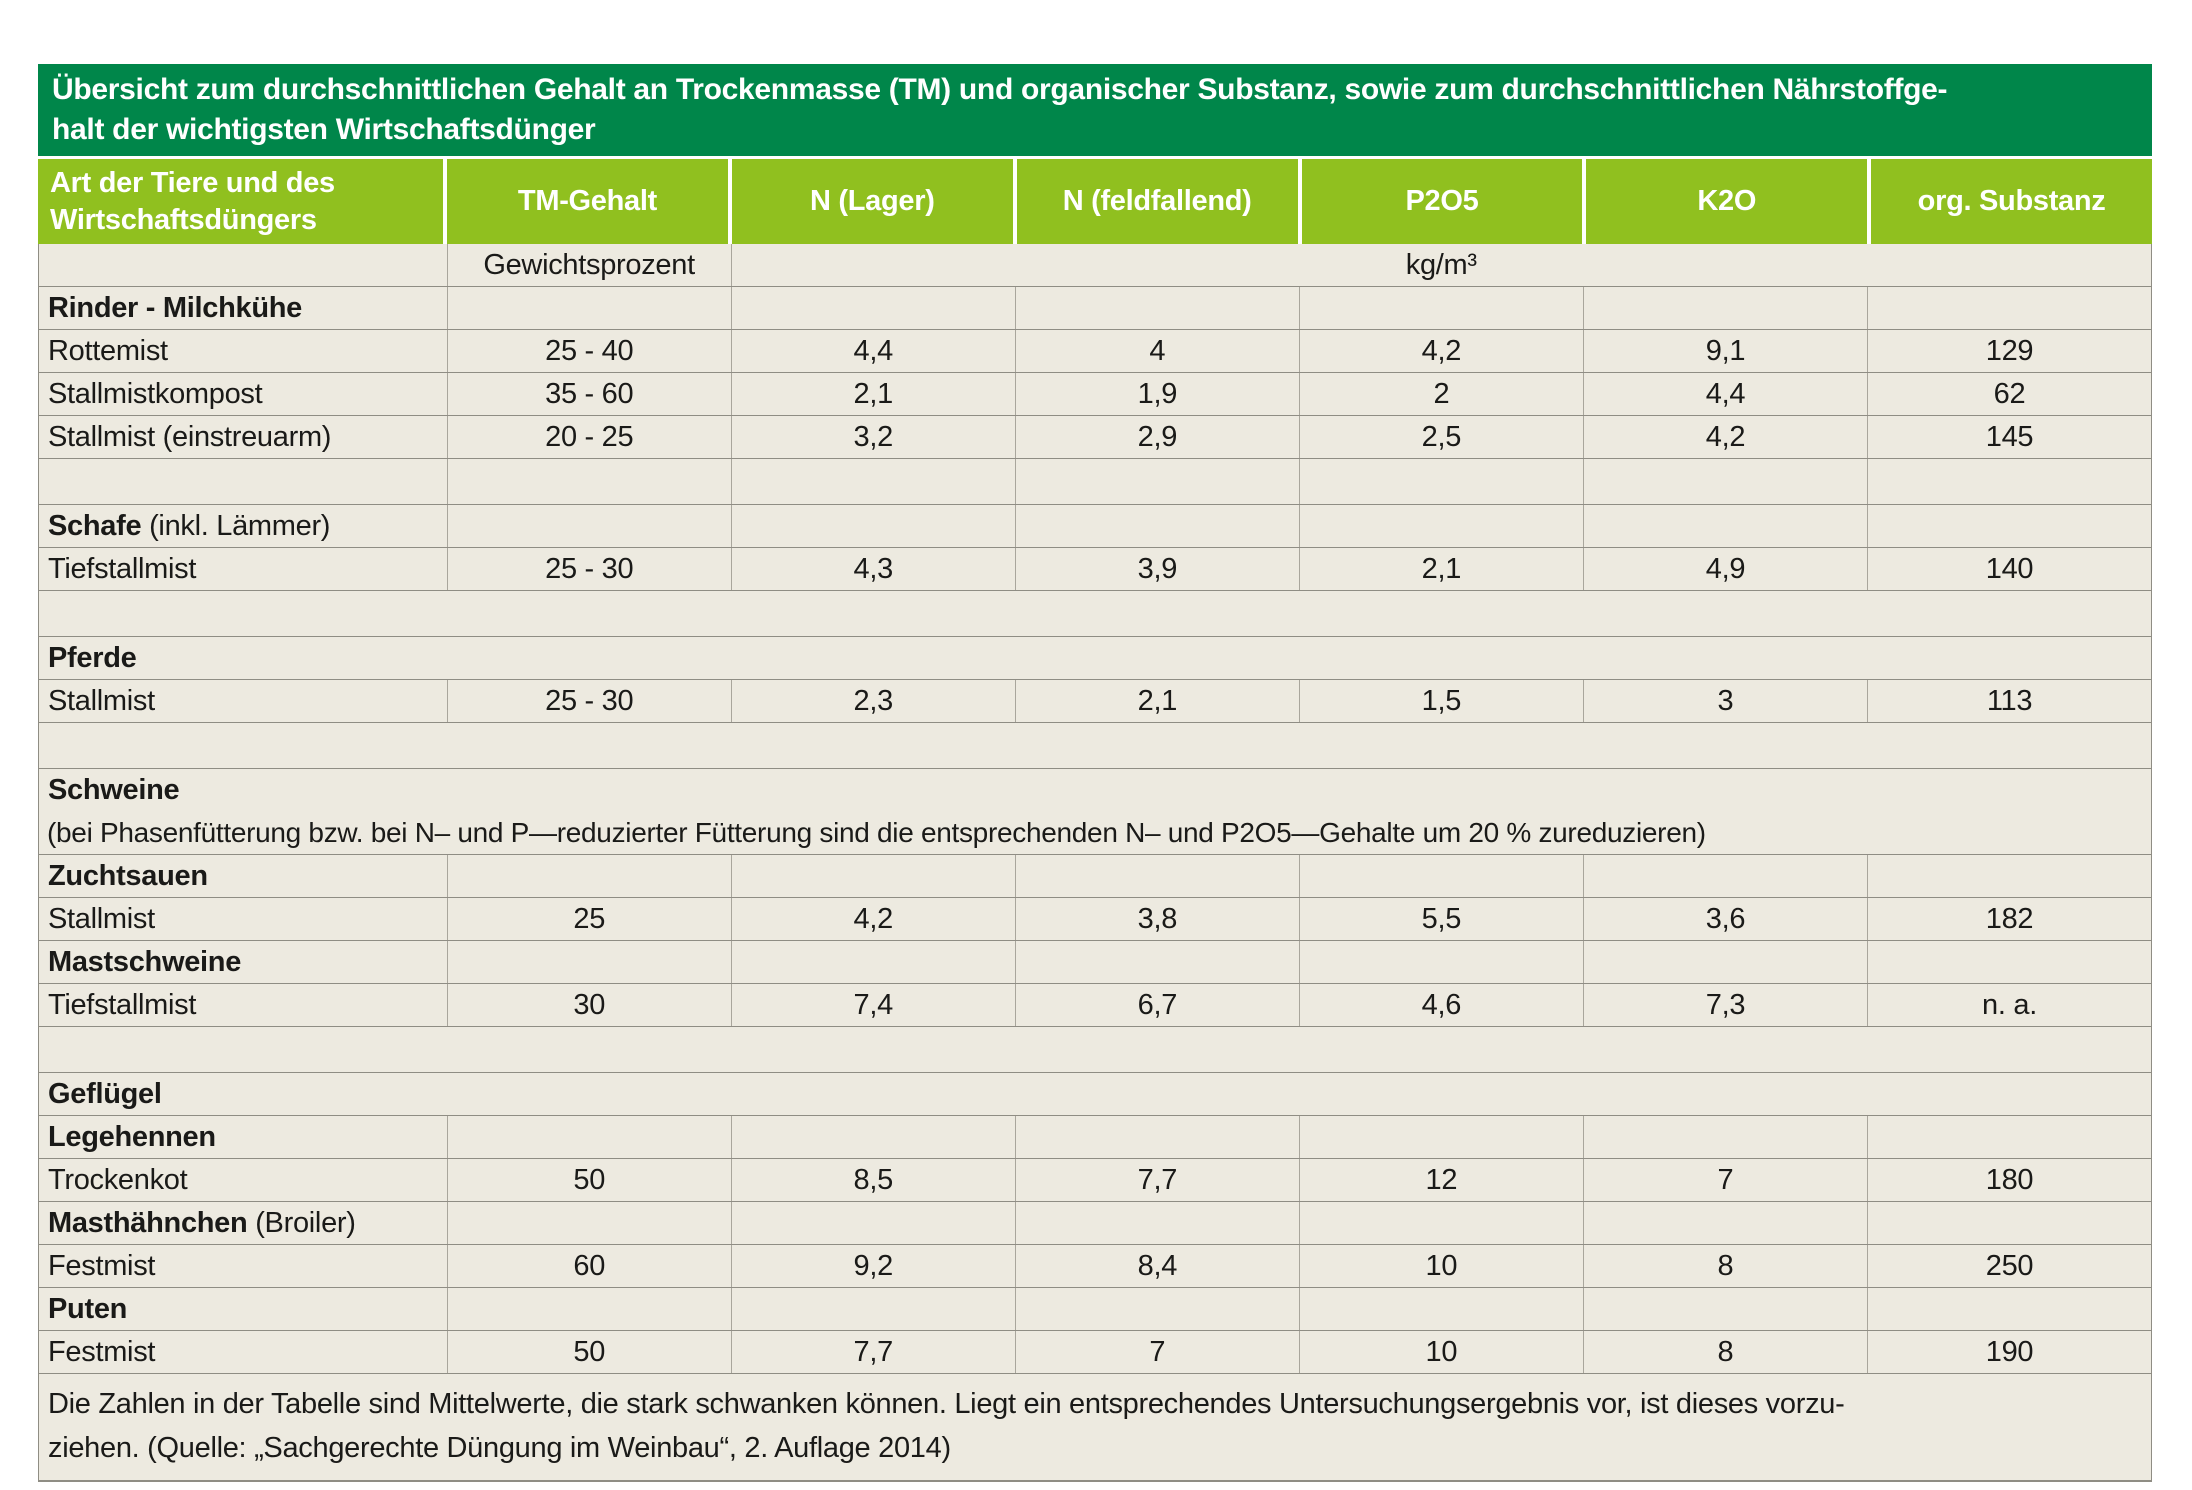 The image size is (2192, 1490). I want to click on row-label-cell: Trockenkot, so click(243, 1180).